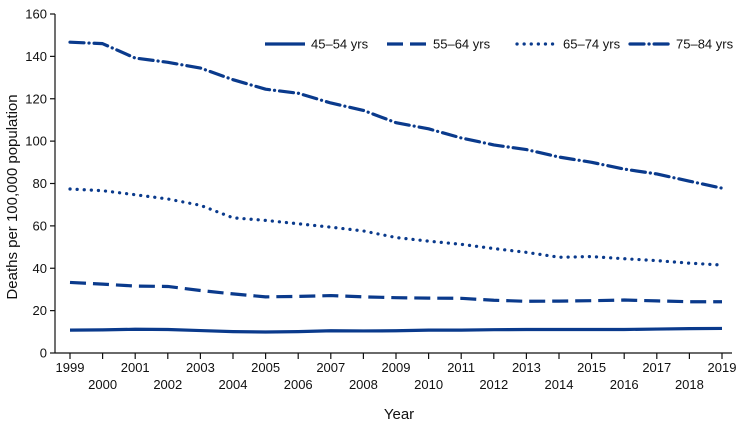  Describe the element at coordinates (40, 310) in the screenshot. I see `y-tick-label: 20` at that location.